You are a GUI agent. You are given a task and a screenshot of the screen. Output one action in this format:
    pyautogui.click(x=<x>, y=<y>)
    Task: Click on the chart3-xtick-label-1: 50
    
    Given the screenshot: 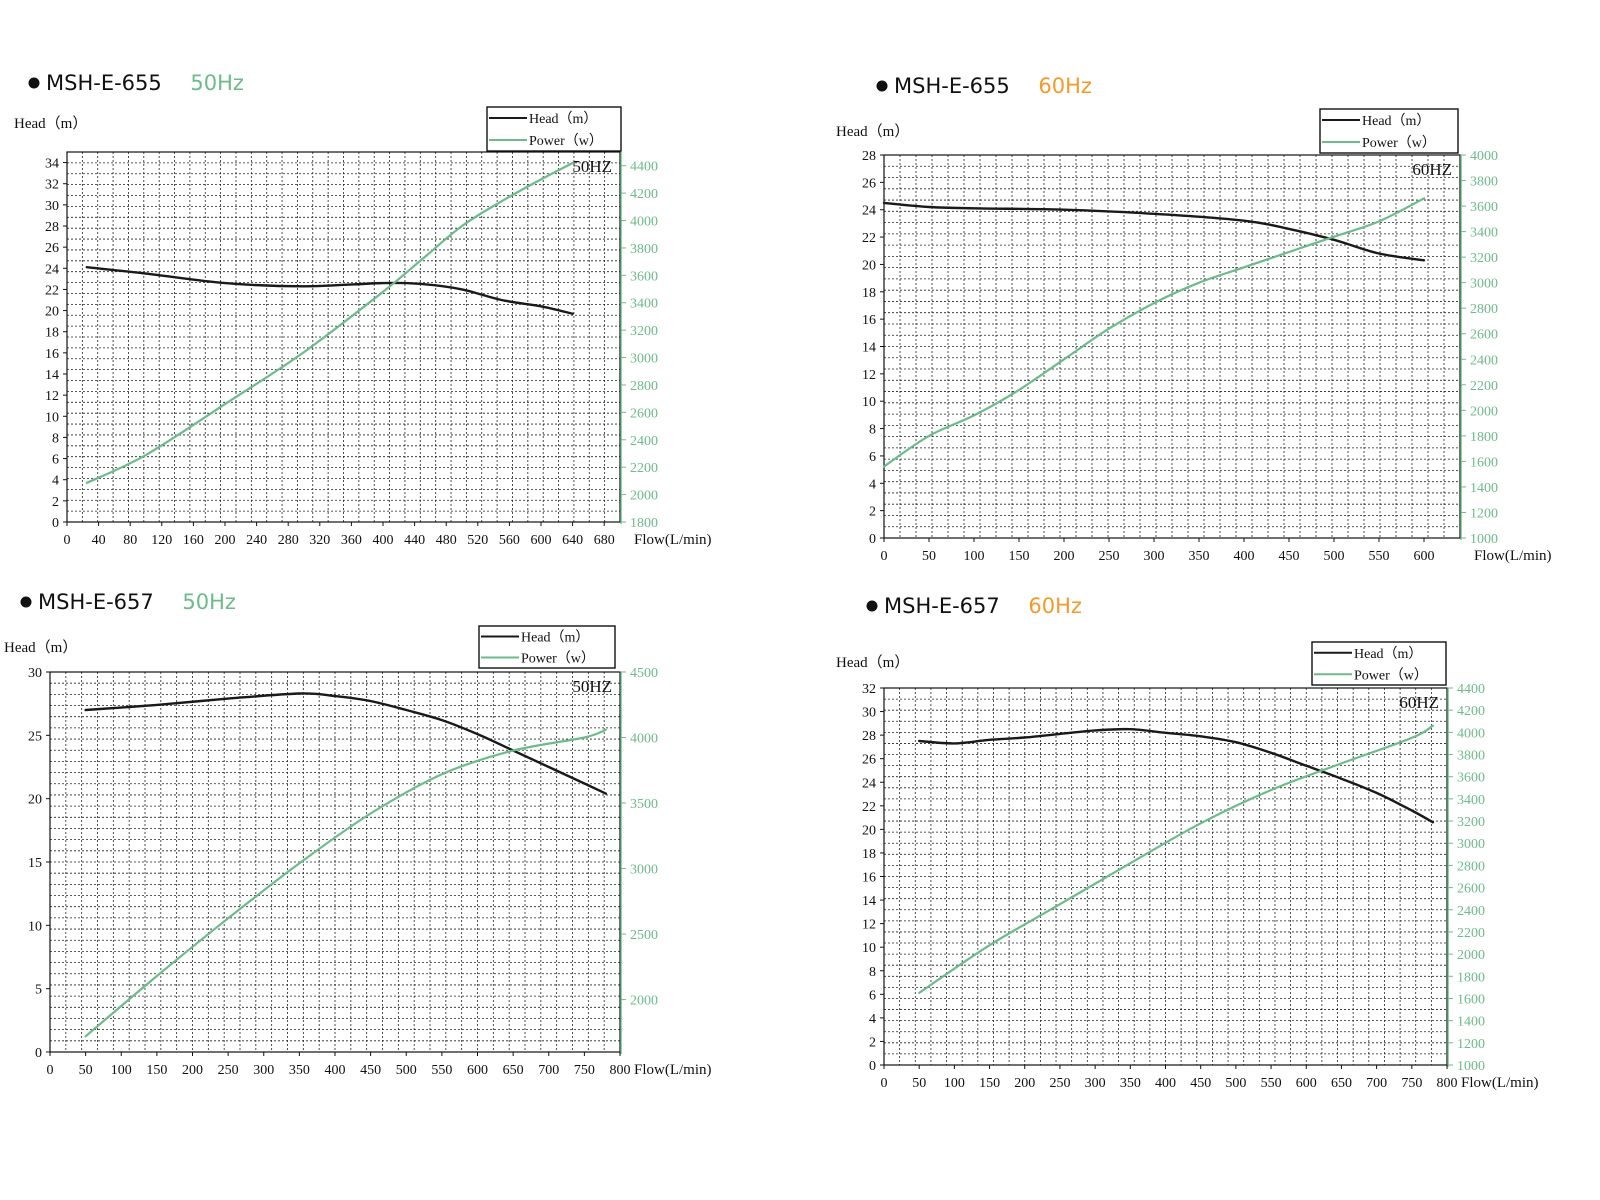 What is the action you would take?
    pyautogui.click(x=919, y=1083)
    